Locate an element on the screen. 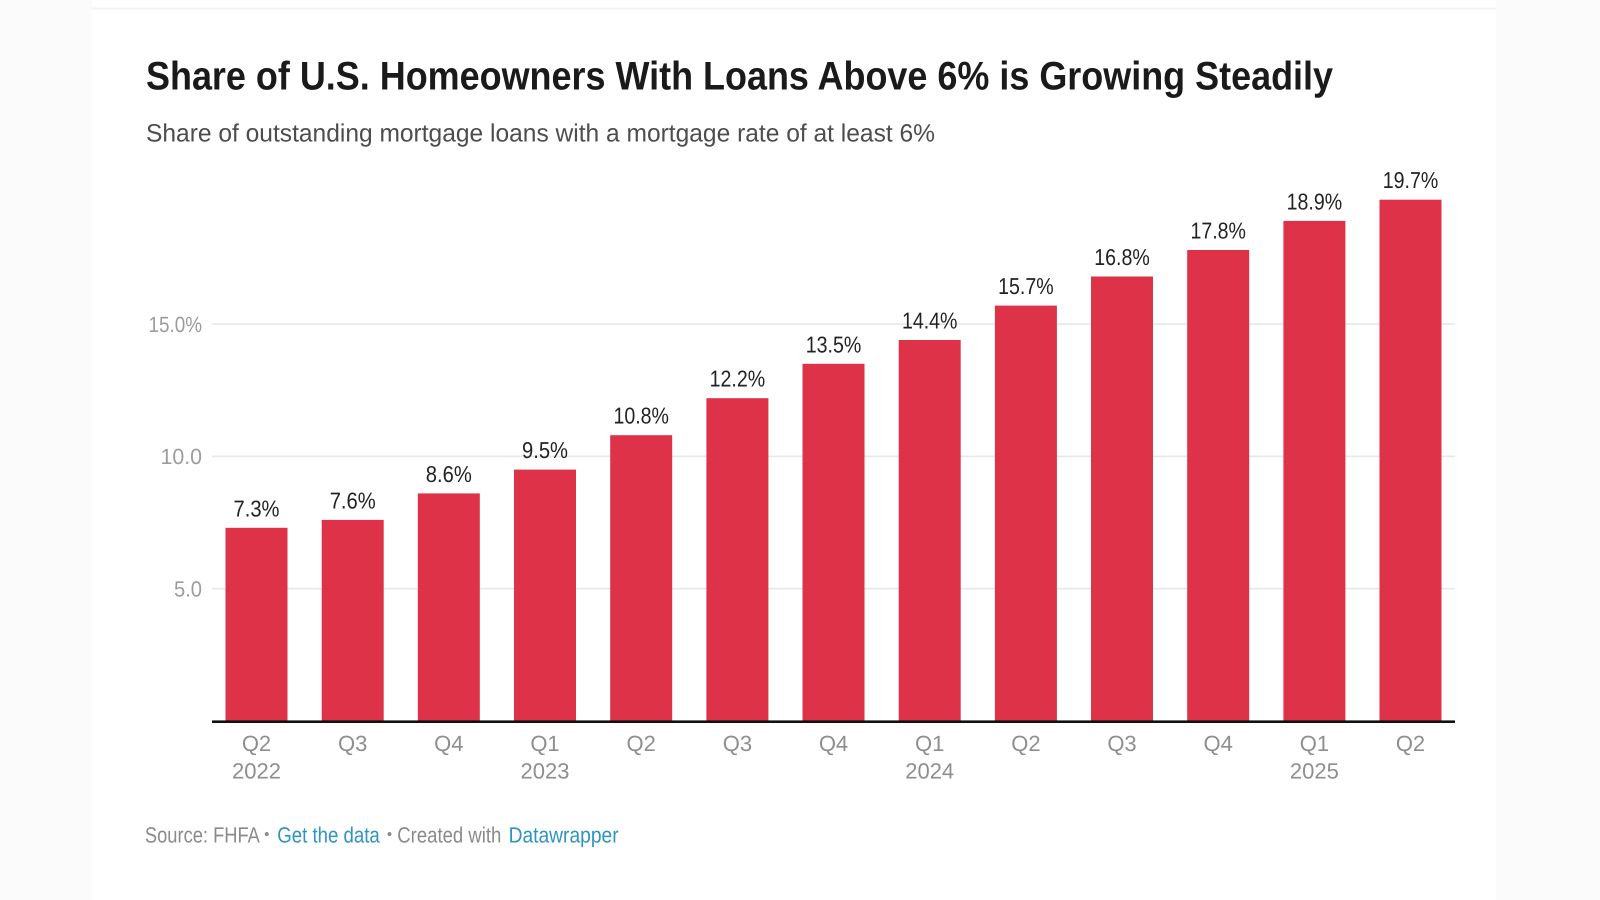 This screenshot has width=1600, height=900. svg-text: 10.8% is located at coordinates (641, 416).